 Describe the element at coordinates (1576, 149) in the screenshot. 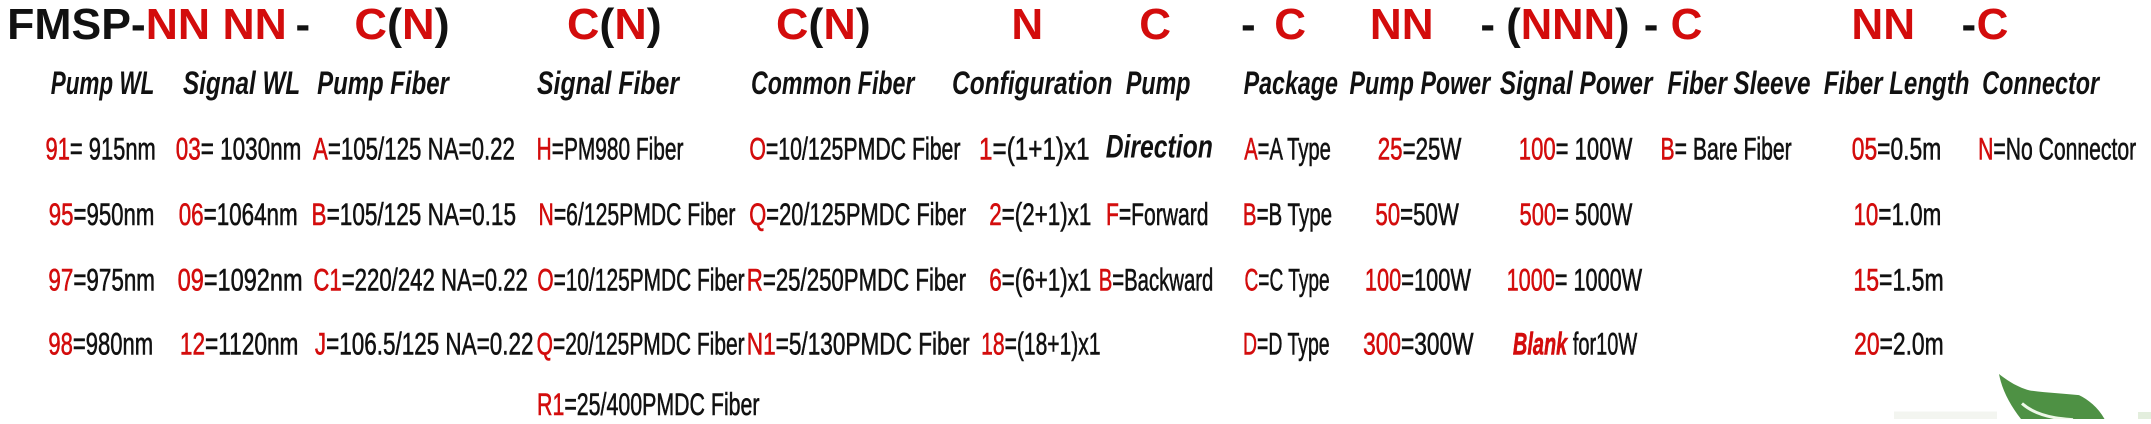

I see `svg-text: 100= 100W` at that location.